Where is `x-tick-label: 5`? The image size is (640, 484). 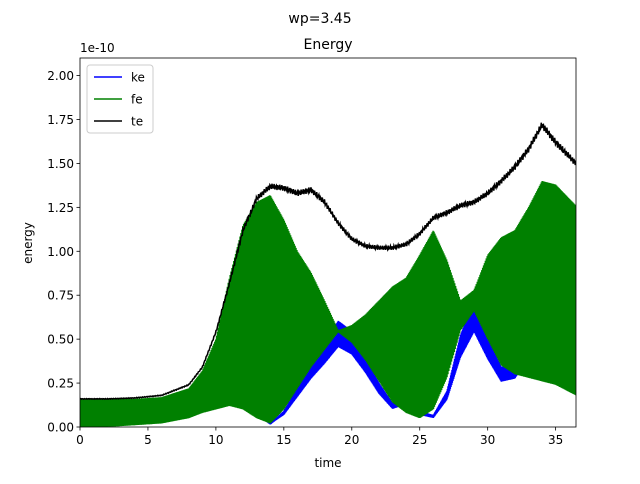
x-tick-label: 5 is located at coordinates (148, 440).